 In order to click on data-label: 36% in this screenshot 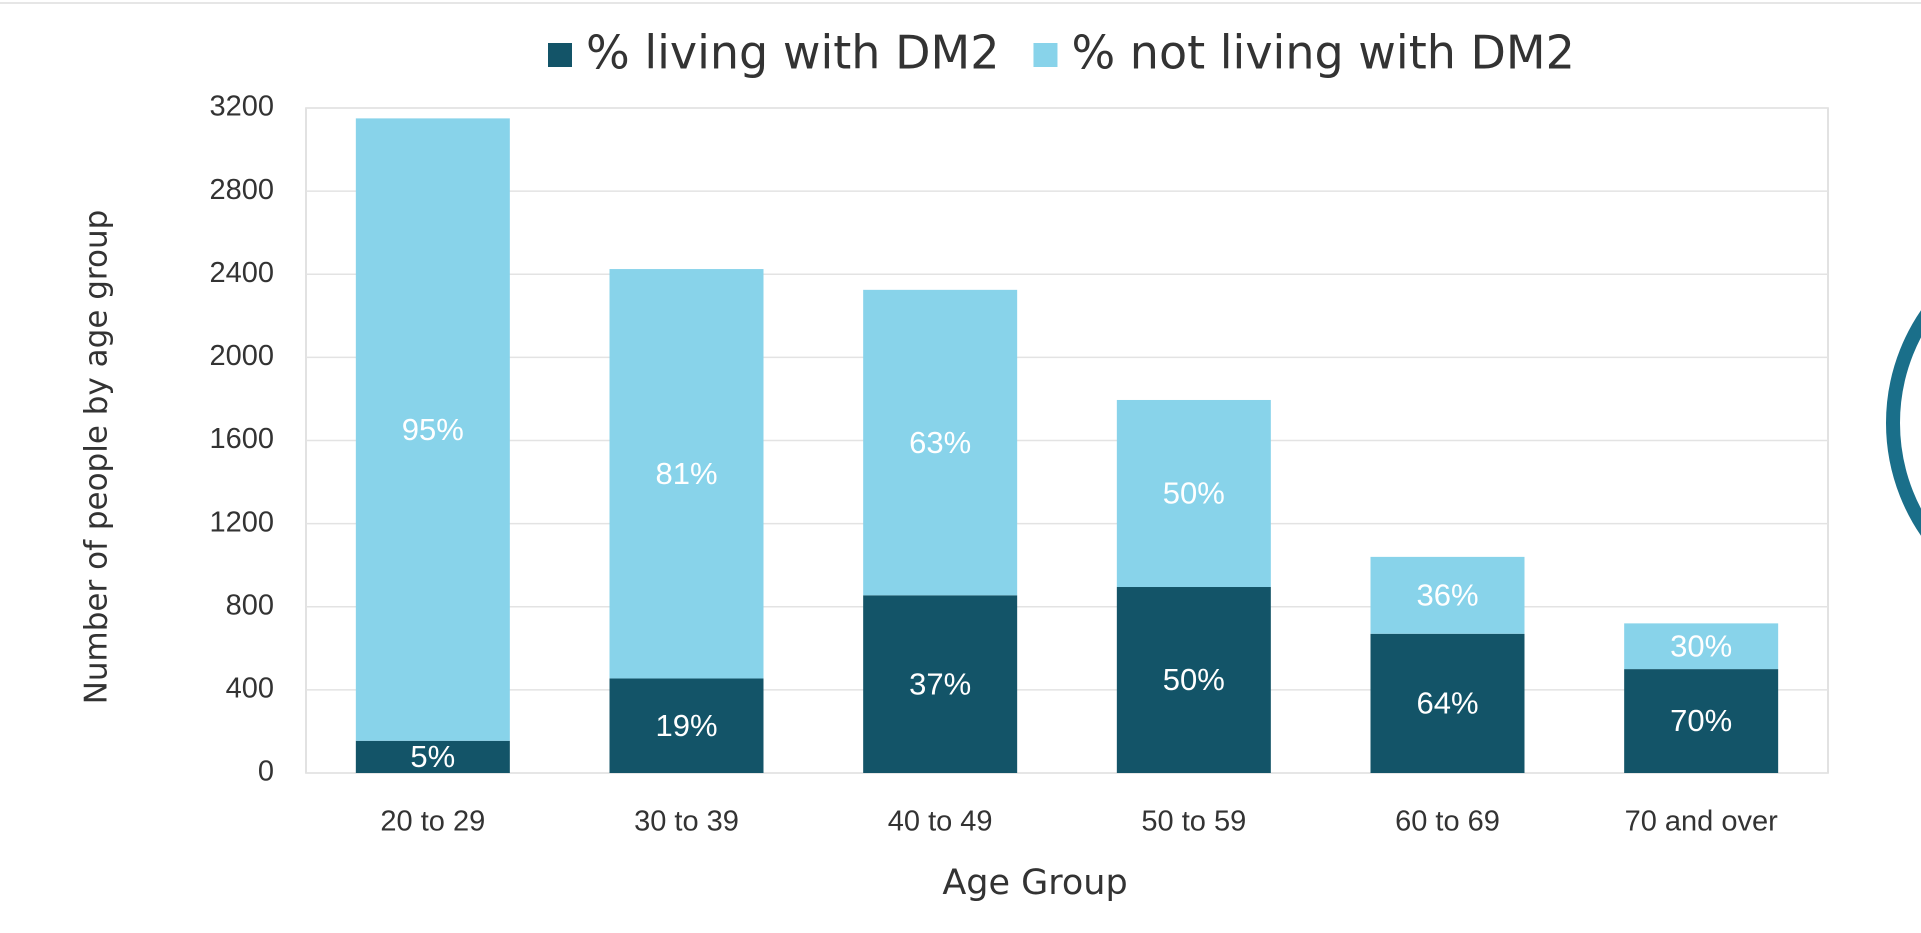, I will do `click(1447, 595)`.